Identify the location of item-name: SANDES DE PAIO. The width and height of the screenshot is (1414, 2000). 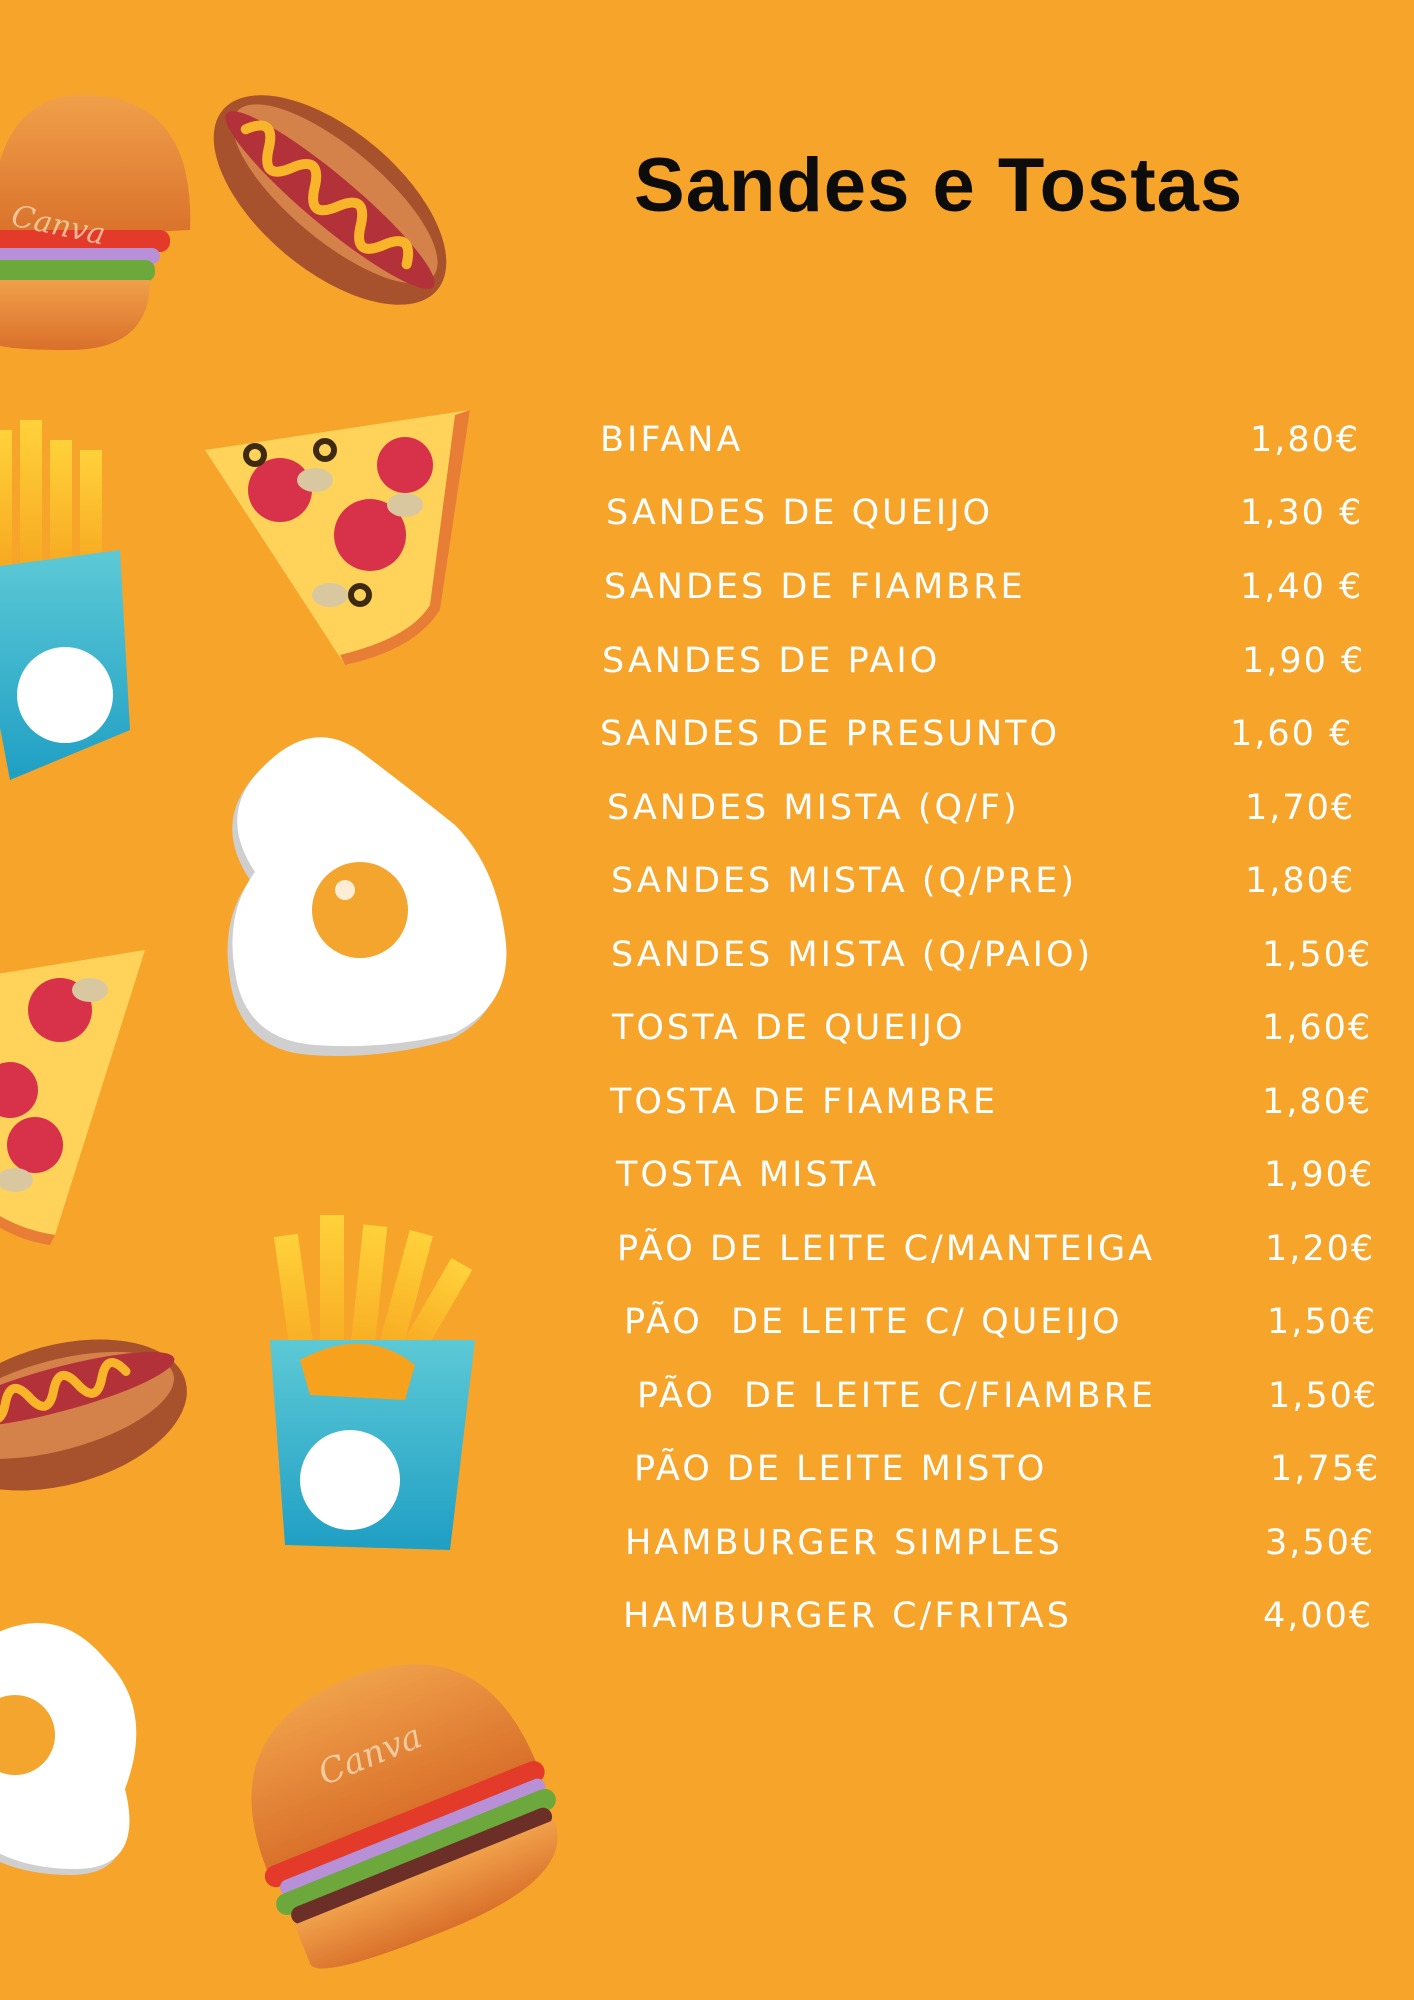
(771, 661).